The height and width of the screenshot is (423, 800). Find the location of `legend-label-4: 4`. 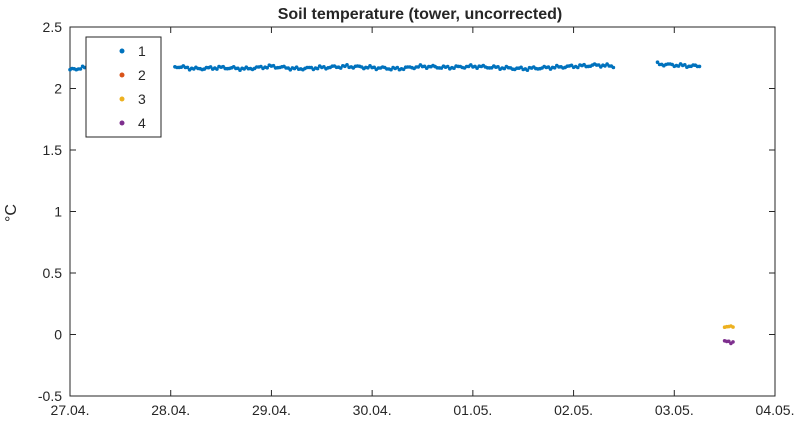

legend-label-4: 4 is located at coordinates (142, 123).